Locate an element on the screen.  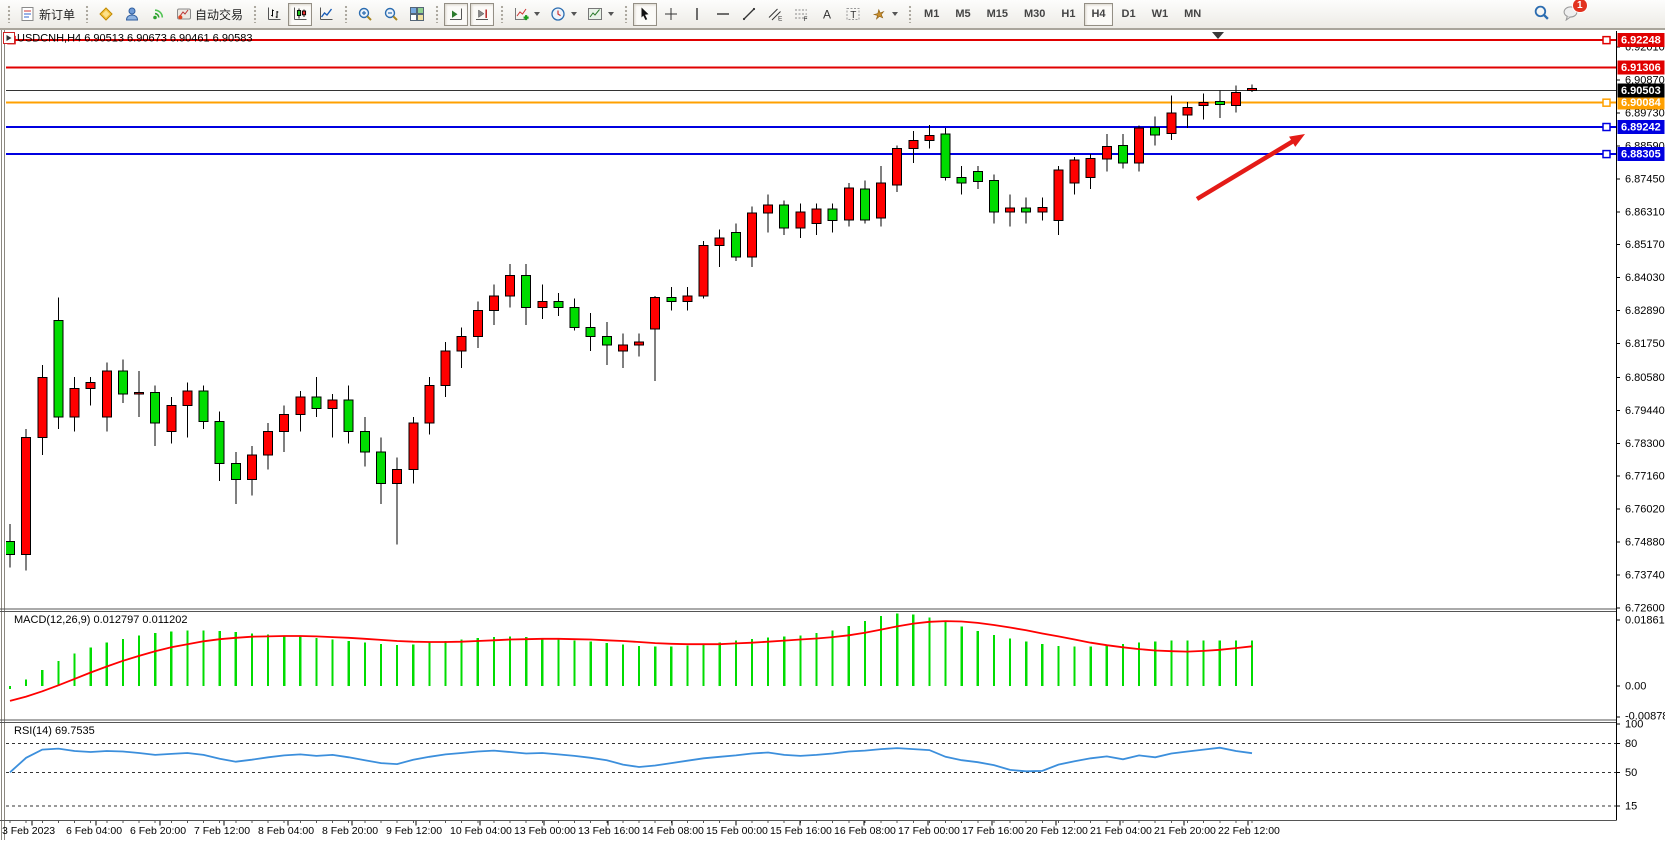
tile-windows-button is located at coordinates (417, 14).